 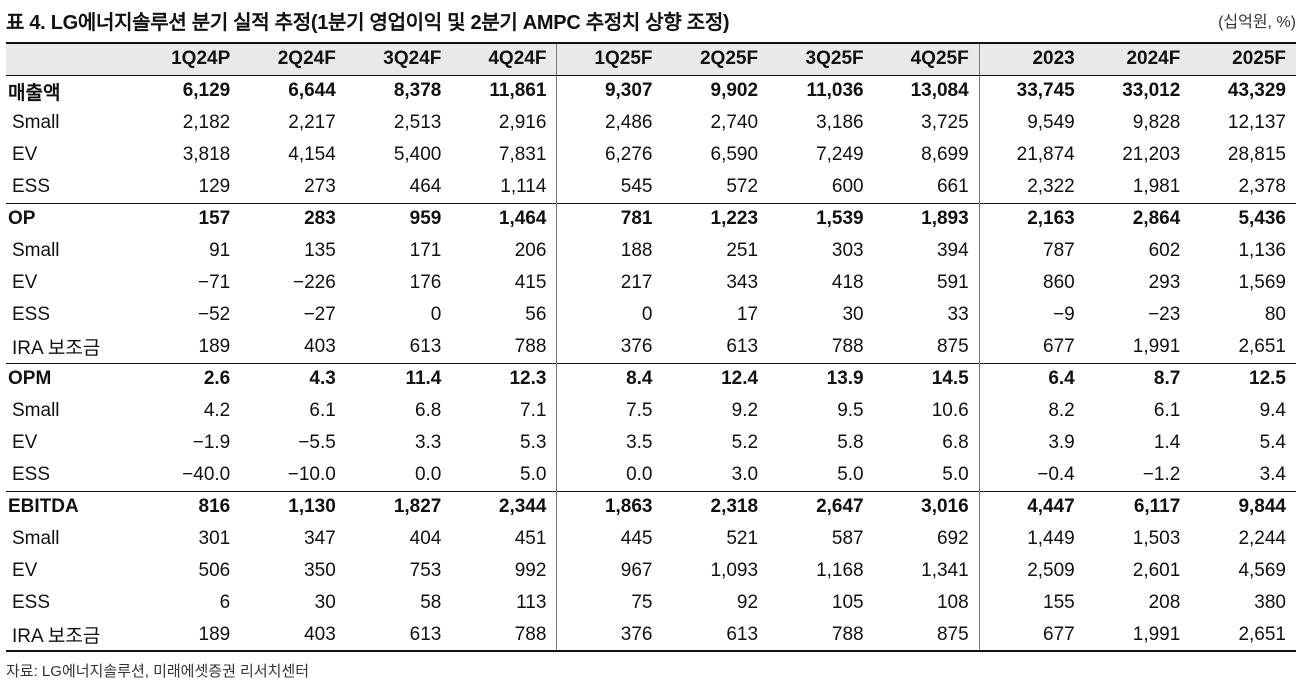 What do you see at coordinates (1031, 315) in the screenshot?
I see `table-cell: −9` at bounding box center [1031, 315].